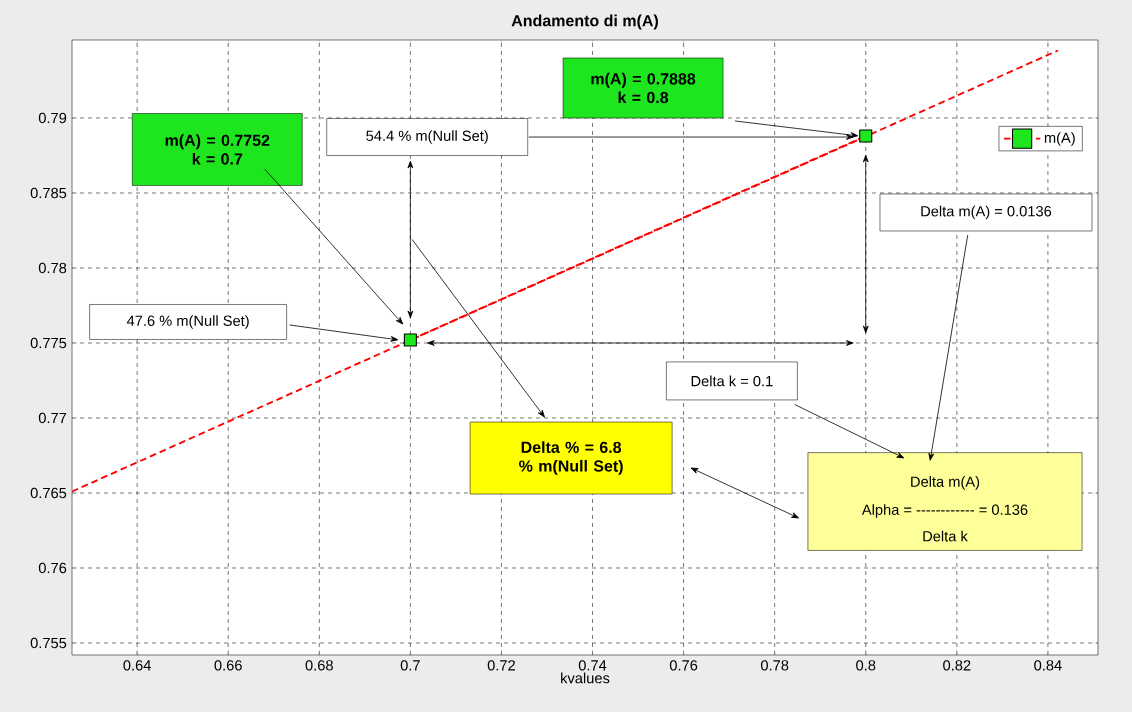 This screenshot has width=1132, height=712. I want to click on x-tick-label: 0.84, so click(1048, 665).